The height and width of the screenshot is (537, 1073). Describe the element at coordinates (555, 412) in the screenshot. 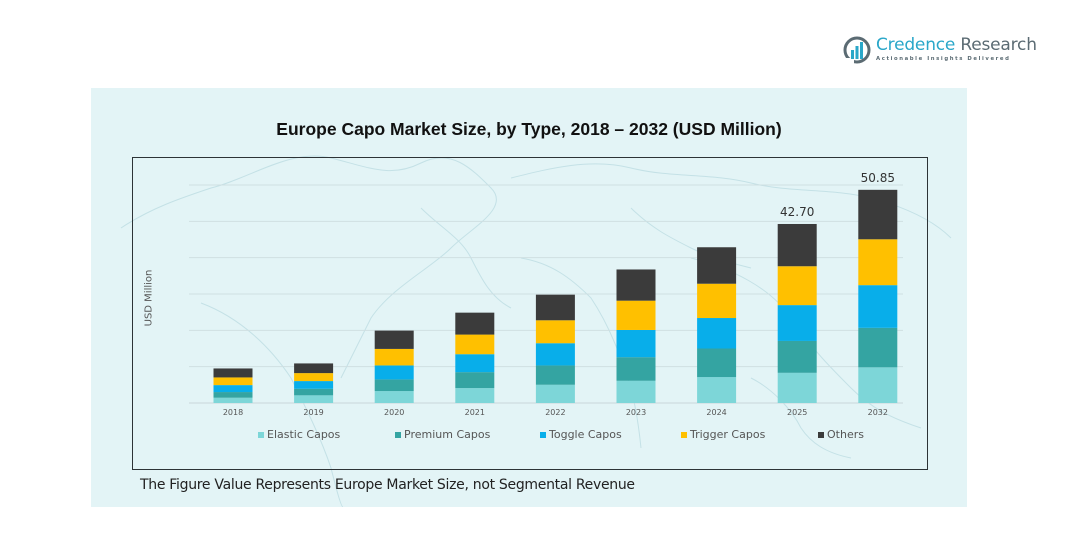

I see `x-tick-label: 2022` at that location.